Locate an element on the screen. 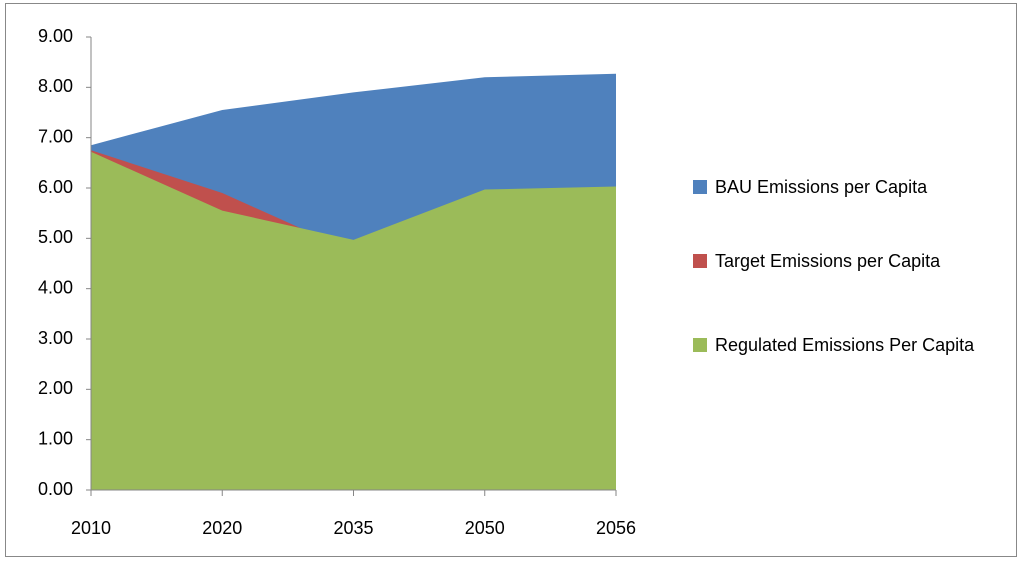 This screenshot has height=561, width=1020. legend-item: Target Emissions per Capita is located at coordinates (844, 261).